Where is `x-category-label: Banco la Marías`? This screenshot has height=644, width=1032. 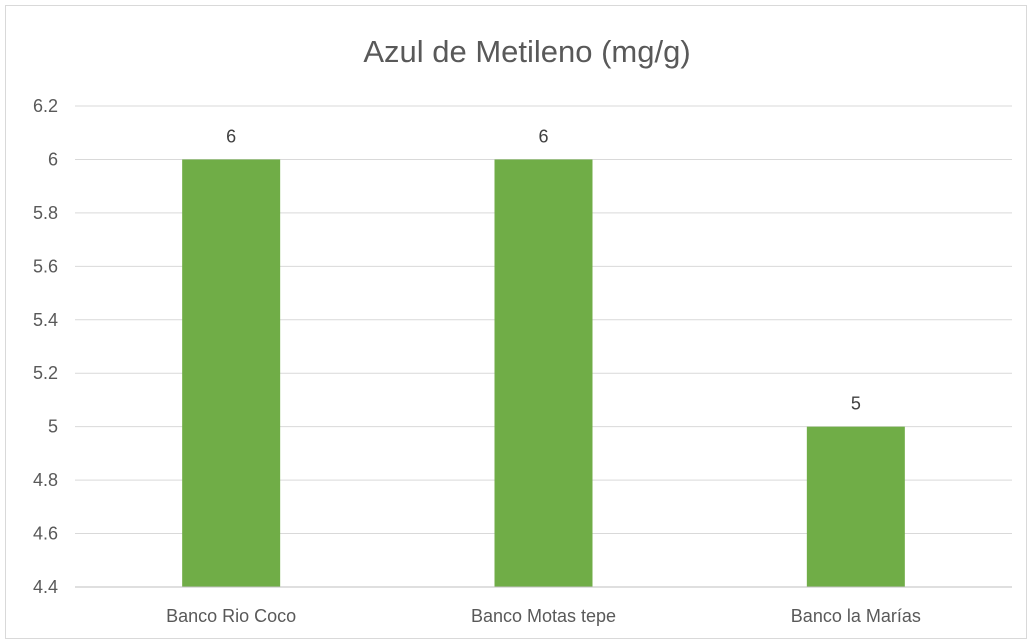 x-category-label: Banco la Marías is located at coordinates (856, 616).